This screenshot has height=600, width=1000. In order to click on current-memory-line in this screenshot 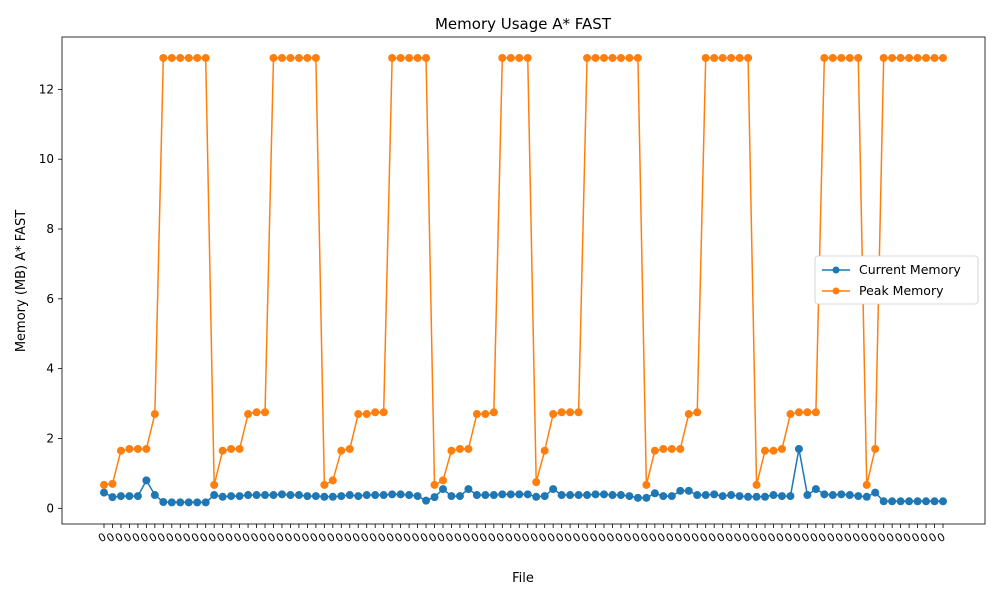, I will do `click(523, 476)`.